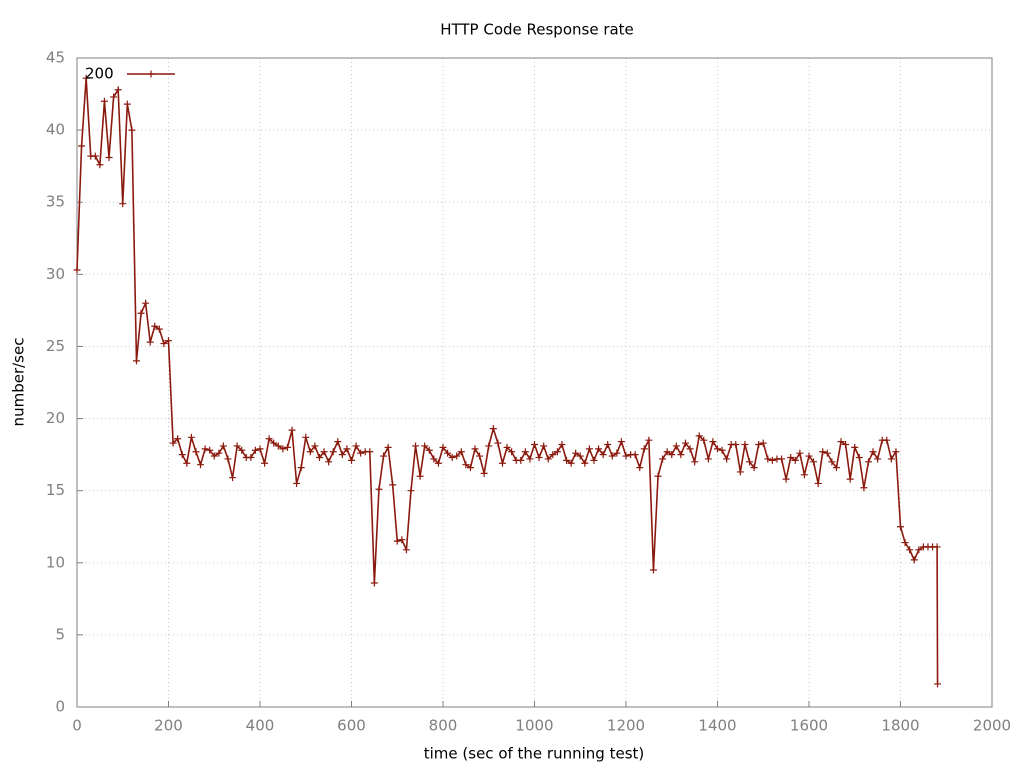  Describe the element at coordinates (55, 490) in the screenshot. I see `y-tick-label: 15` at that location.